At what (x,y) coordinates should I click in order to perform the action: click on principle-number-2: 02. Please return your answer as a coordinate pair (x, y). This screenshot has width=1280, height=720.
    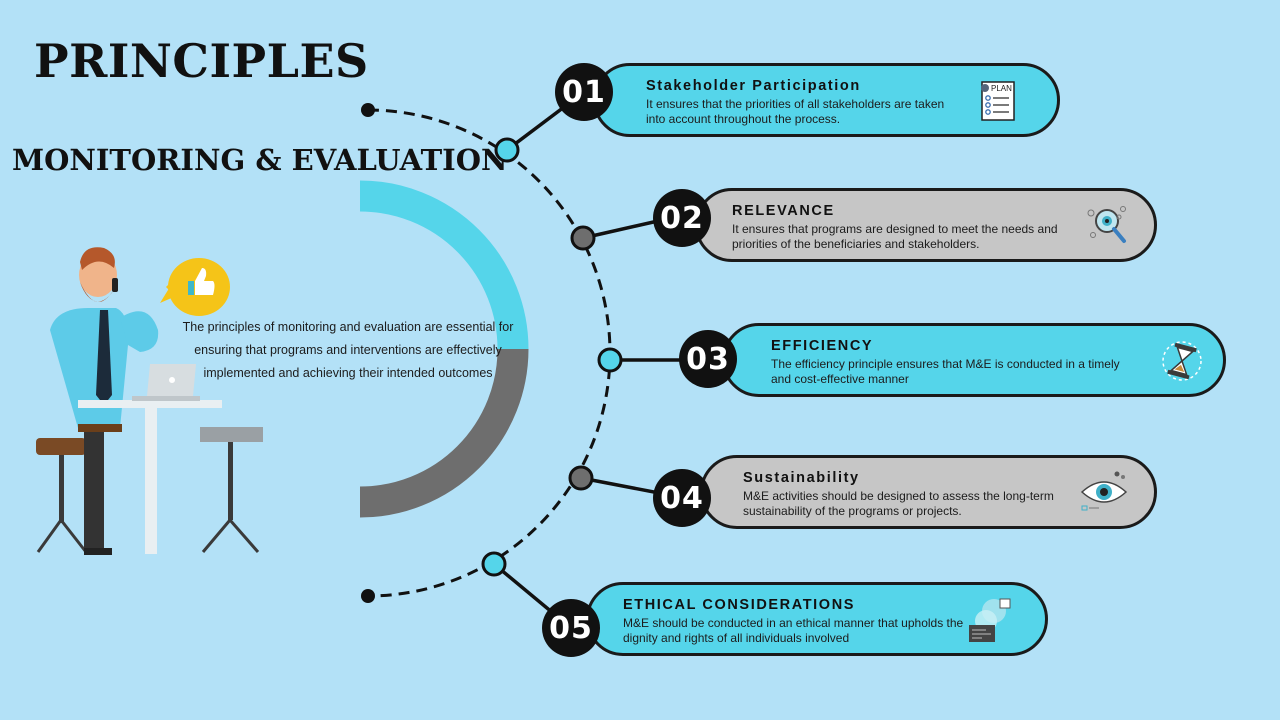
    Looking at the image, I should click on (682, 218).